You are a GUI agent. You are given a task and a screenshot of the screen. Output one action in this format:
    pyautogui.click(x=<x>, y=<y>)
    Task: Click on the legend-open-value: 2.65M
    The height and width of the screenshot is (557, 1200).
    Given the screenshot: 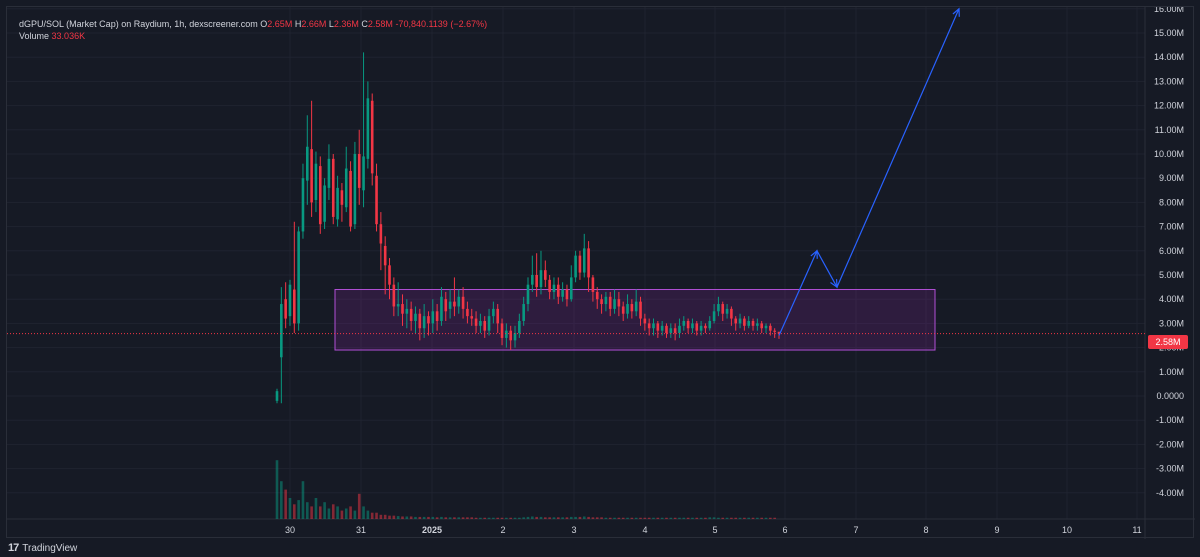 What is the action you would take?
    pyautogui.click(x=280, y=24)
    